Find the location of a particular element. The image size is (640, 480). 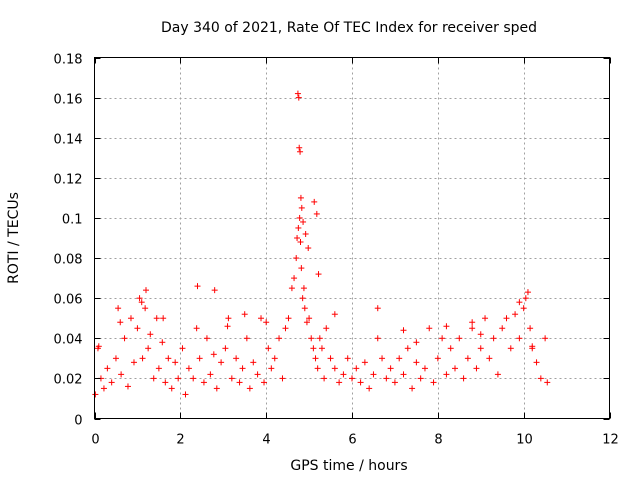

y-tick-label: 0.04 is located at coordinates (68, 340).